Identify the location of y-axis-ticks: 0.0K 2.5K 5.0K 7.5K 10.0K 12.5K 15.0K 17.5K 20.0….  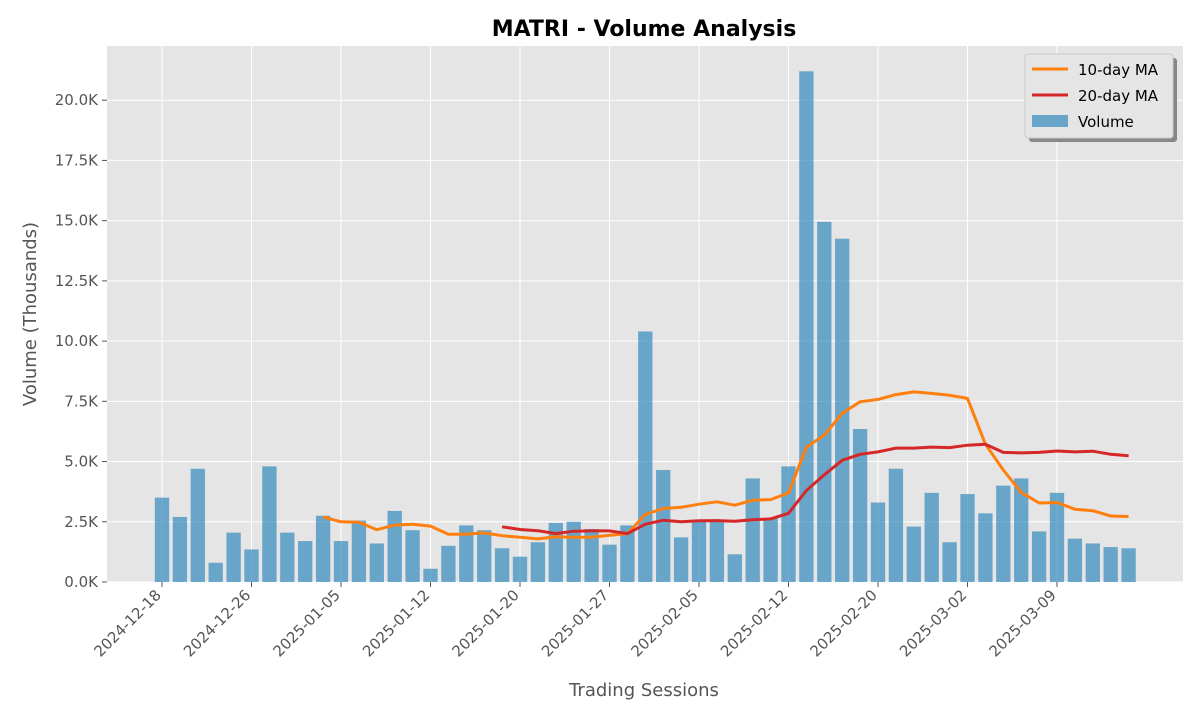
(81, 341).